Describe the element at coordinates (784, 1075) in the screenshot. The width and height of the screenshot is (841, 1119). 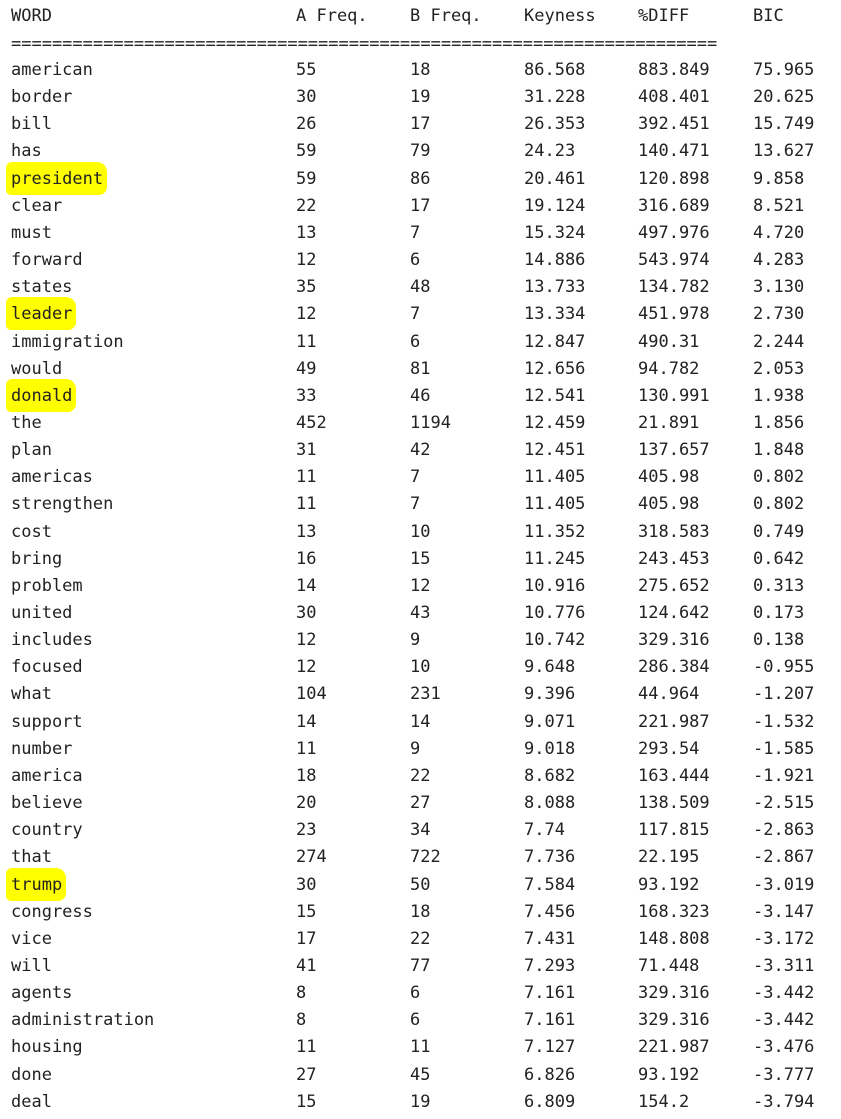
I see `cell-bic: -3.777` at that location.